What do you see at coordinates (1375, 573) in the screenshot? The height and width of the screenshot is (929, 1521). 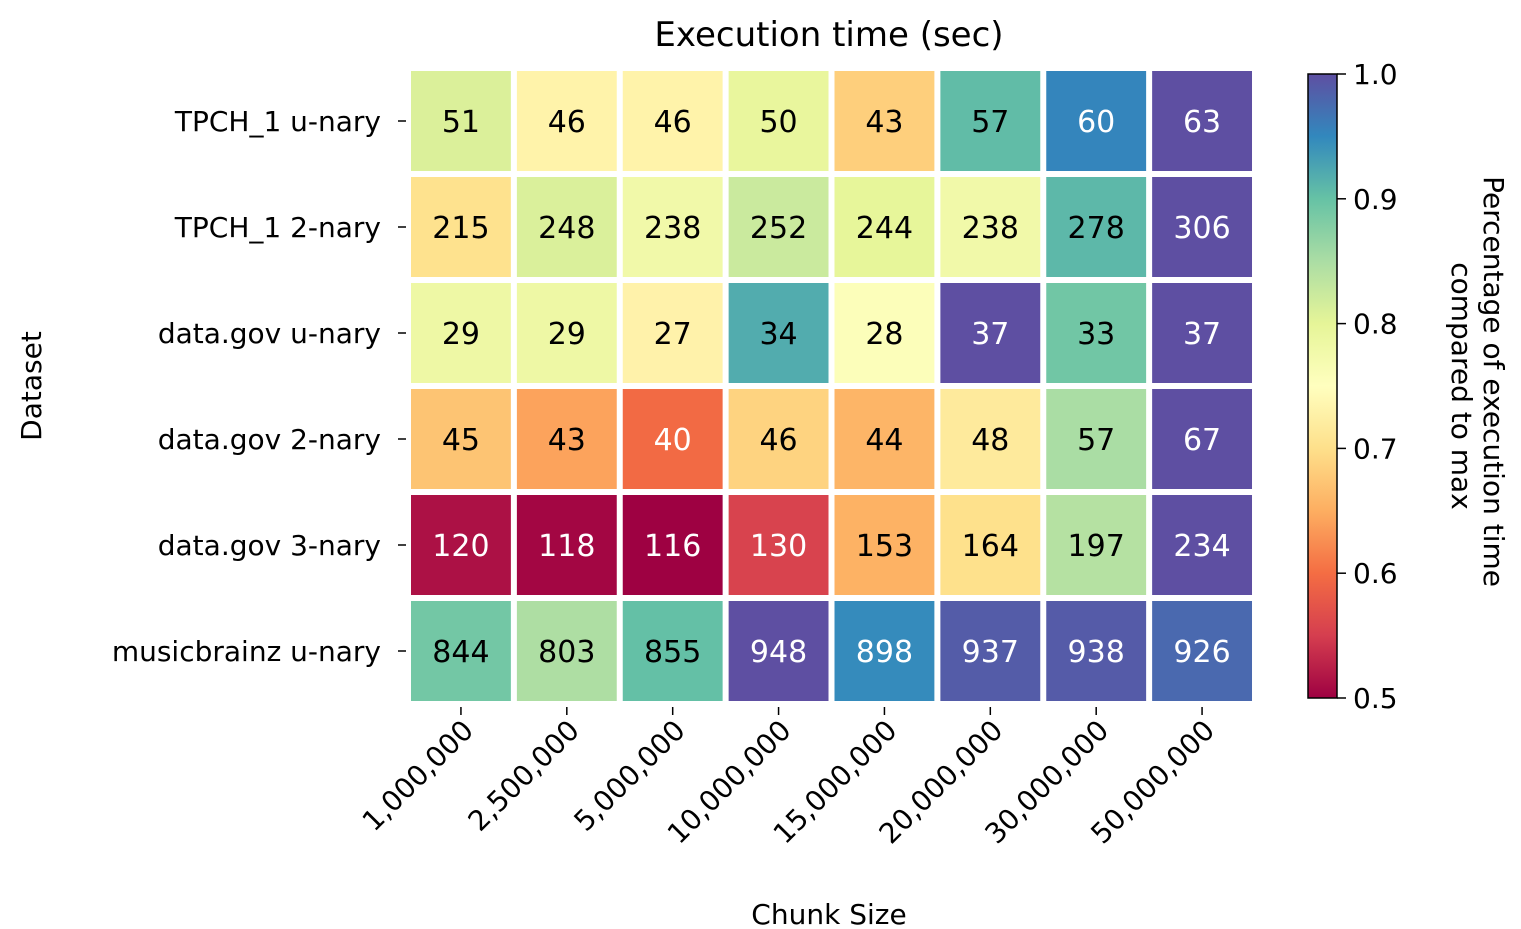 I see `colorbar-tick-label: 0.6` at bounding box center [1375, 573].